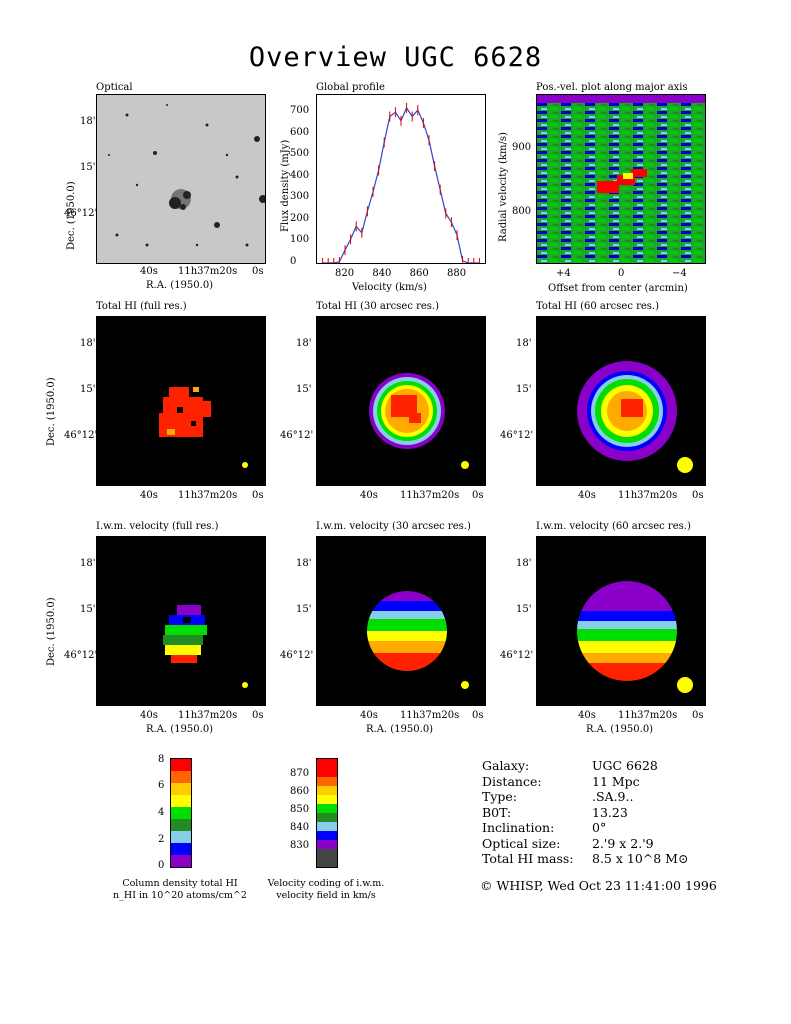  Describe the element at coordinates (679, 273) in the screenshot. I see `offset-tick-minus4: −4` at that location.